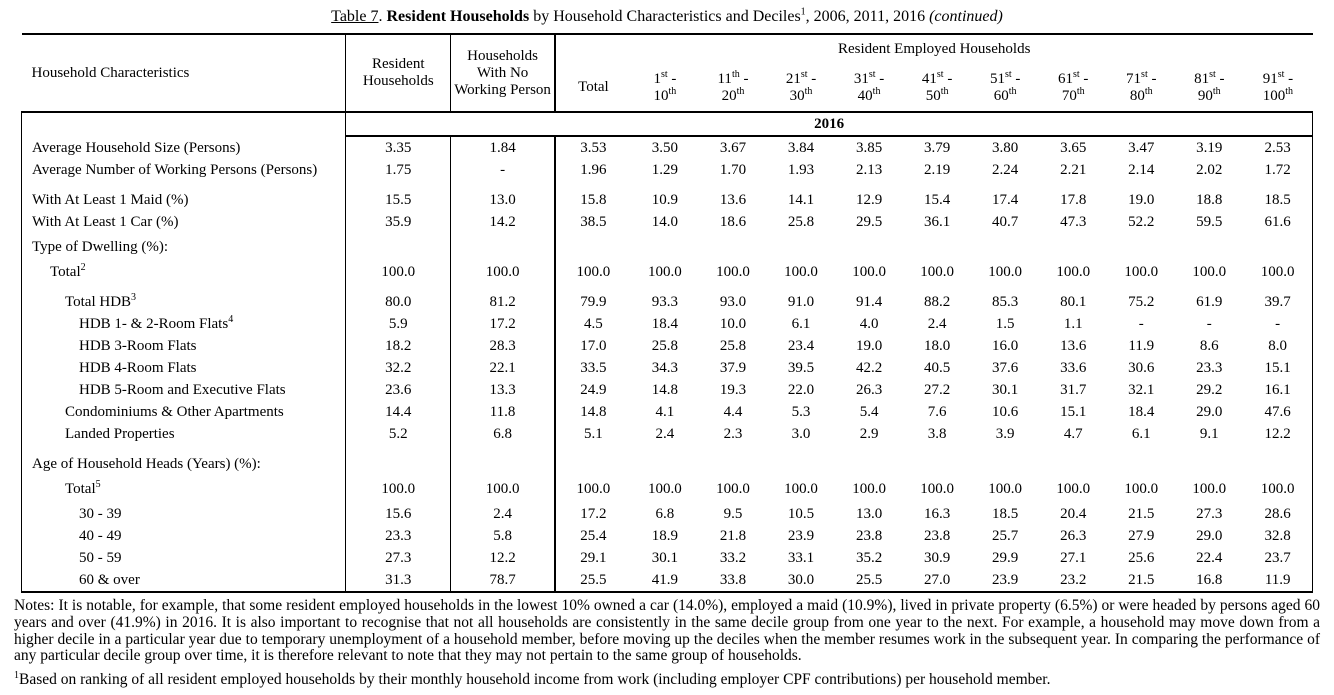 Image resolution: width=1334 pixels, height=695 pixels. What do you see at coordinates (829, 124) in the screenshot?
I see `year-band: 2016` at bounding box center [829, 124].